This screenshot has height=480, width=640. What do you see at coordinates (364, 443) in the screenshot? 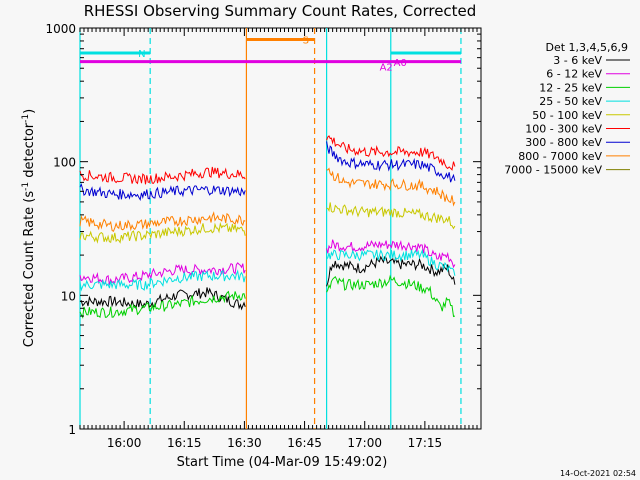
I see `x-tick-label-4: 17:00` at bounding box center [364, 443].